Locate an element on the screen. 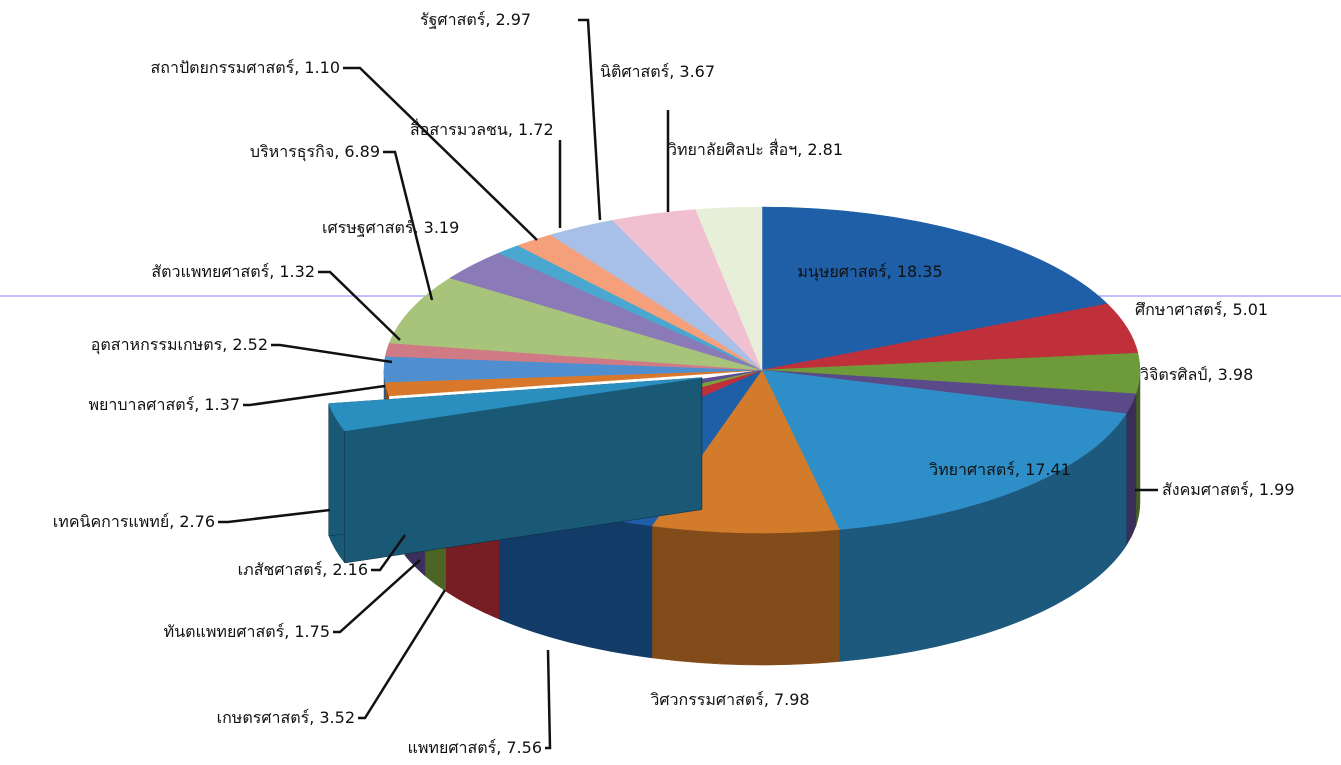  category-label: สังคมศาสตร์ is located at coordinates (1205, 489).